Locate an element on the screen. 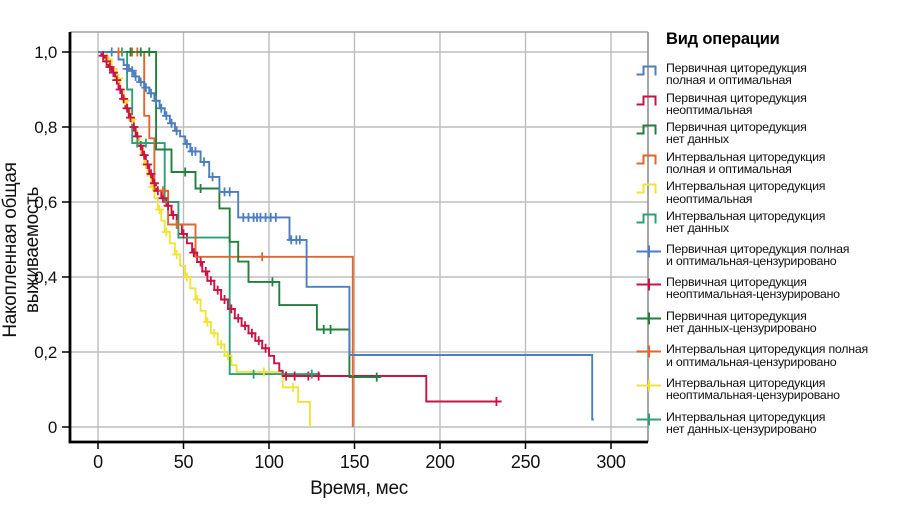 The width and height of the screenshot is (903, 516). legend-item: Первичная циторедукция неоптимальная is located at coordinates (769, 103).